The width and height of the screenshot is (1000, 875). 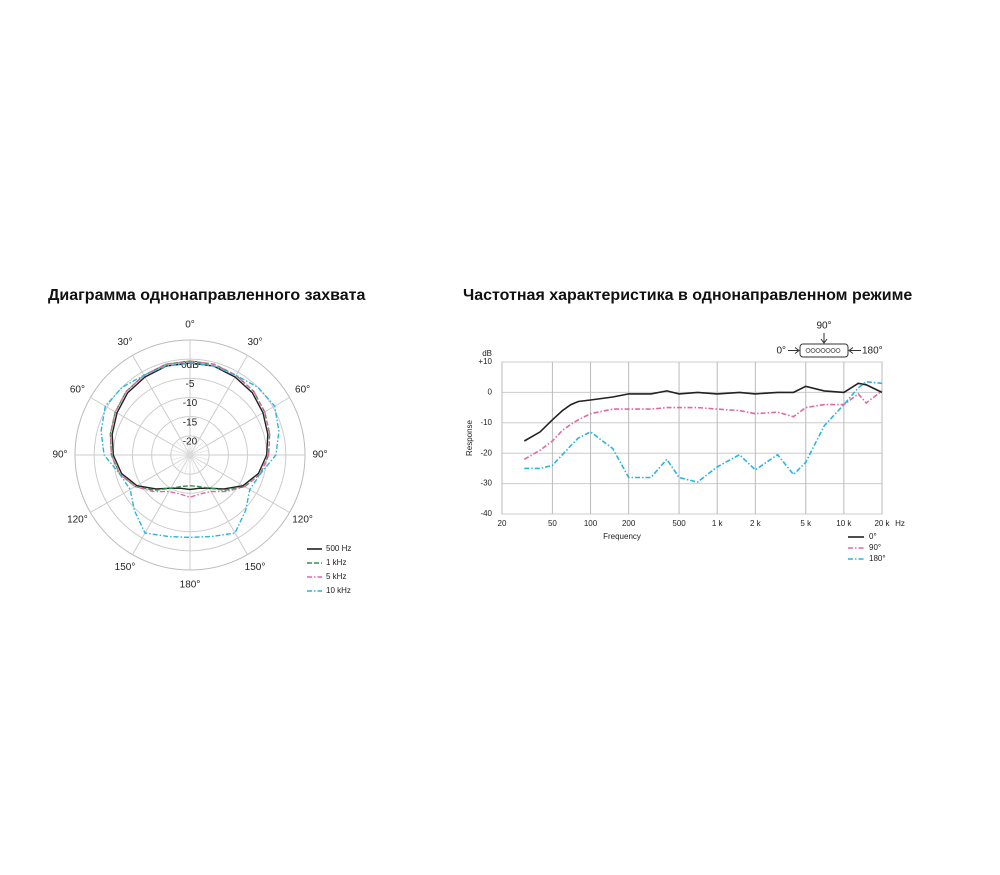 I want to click on plot-area, so click(x=692, y=438).